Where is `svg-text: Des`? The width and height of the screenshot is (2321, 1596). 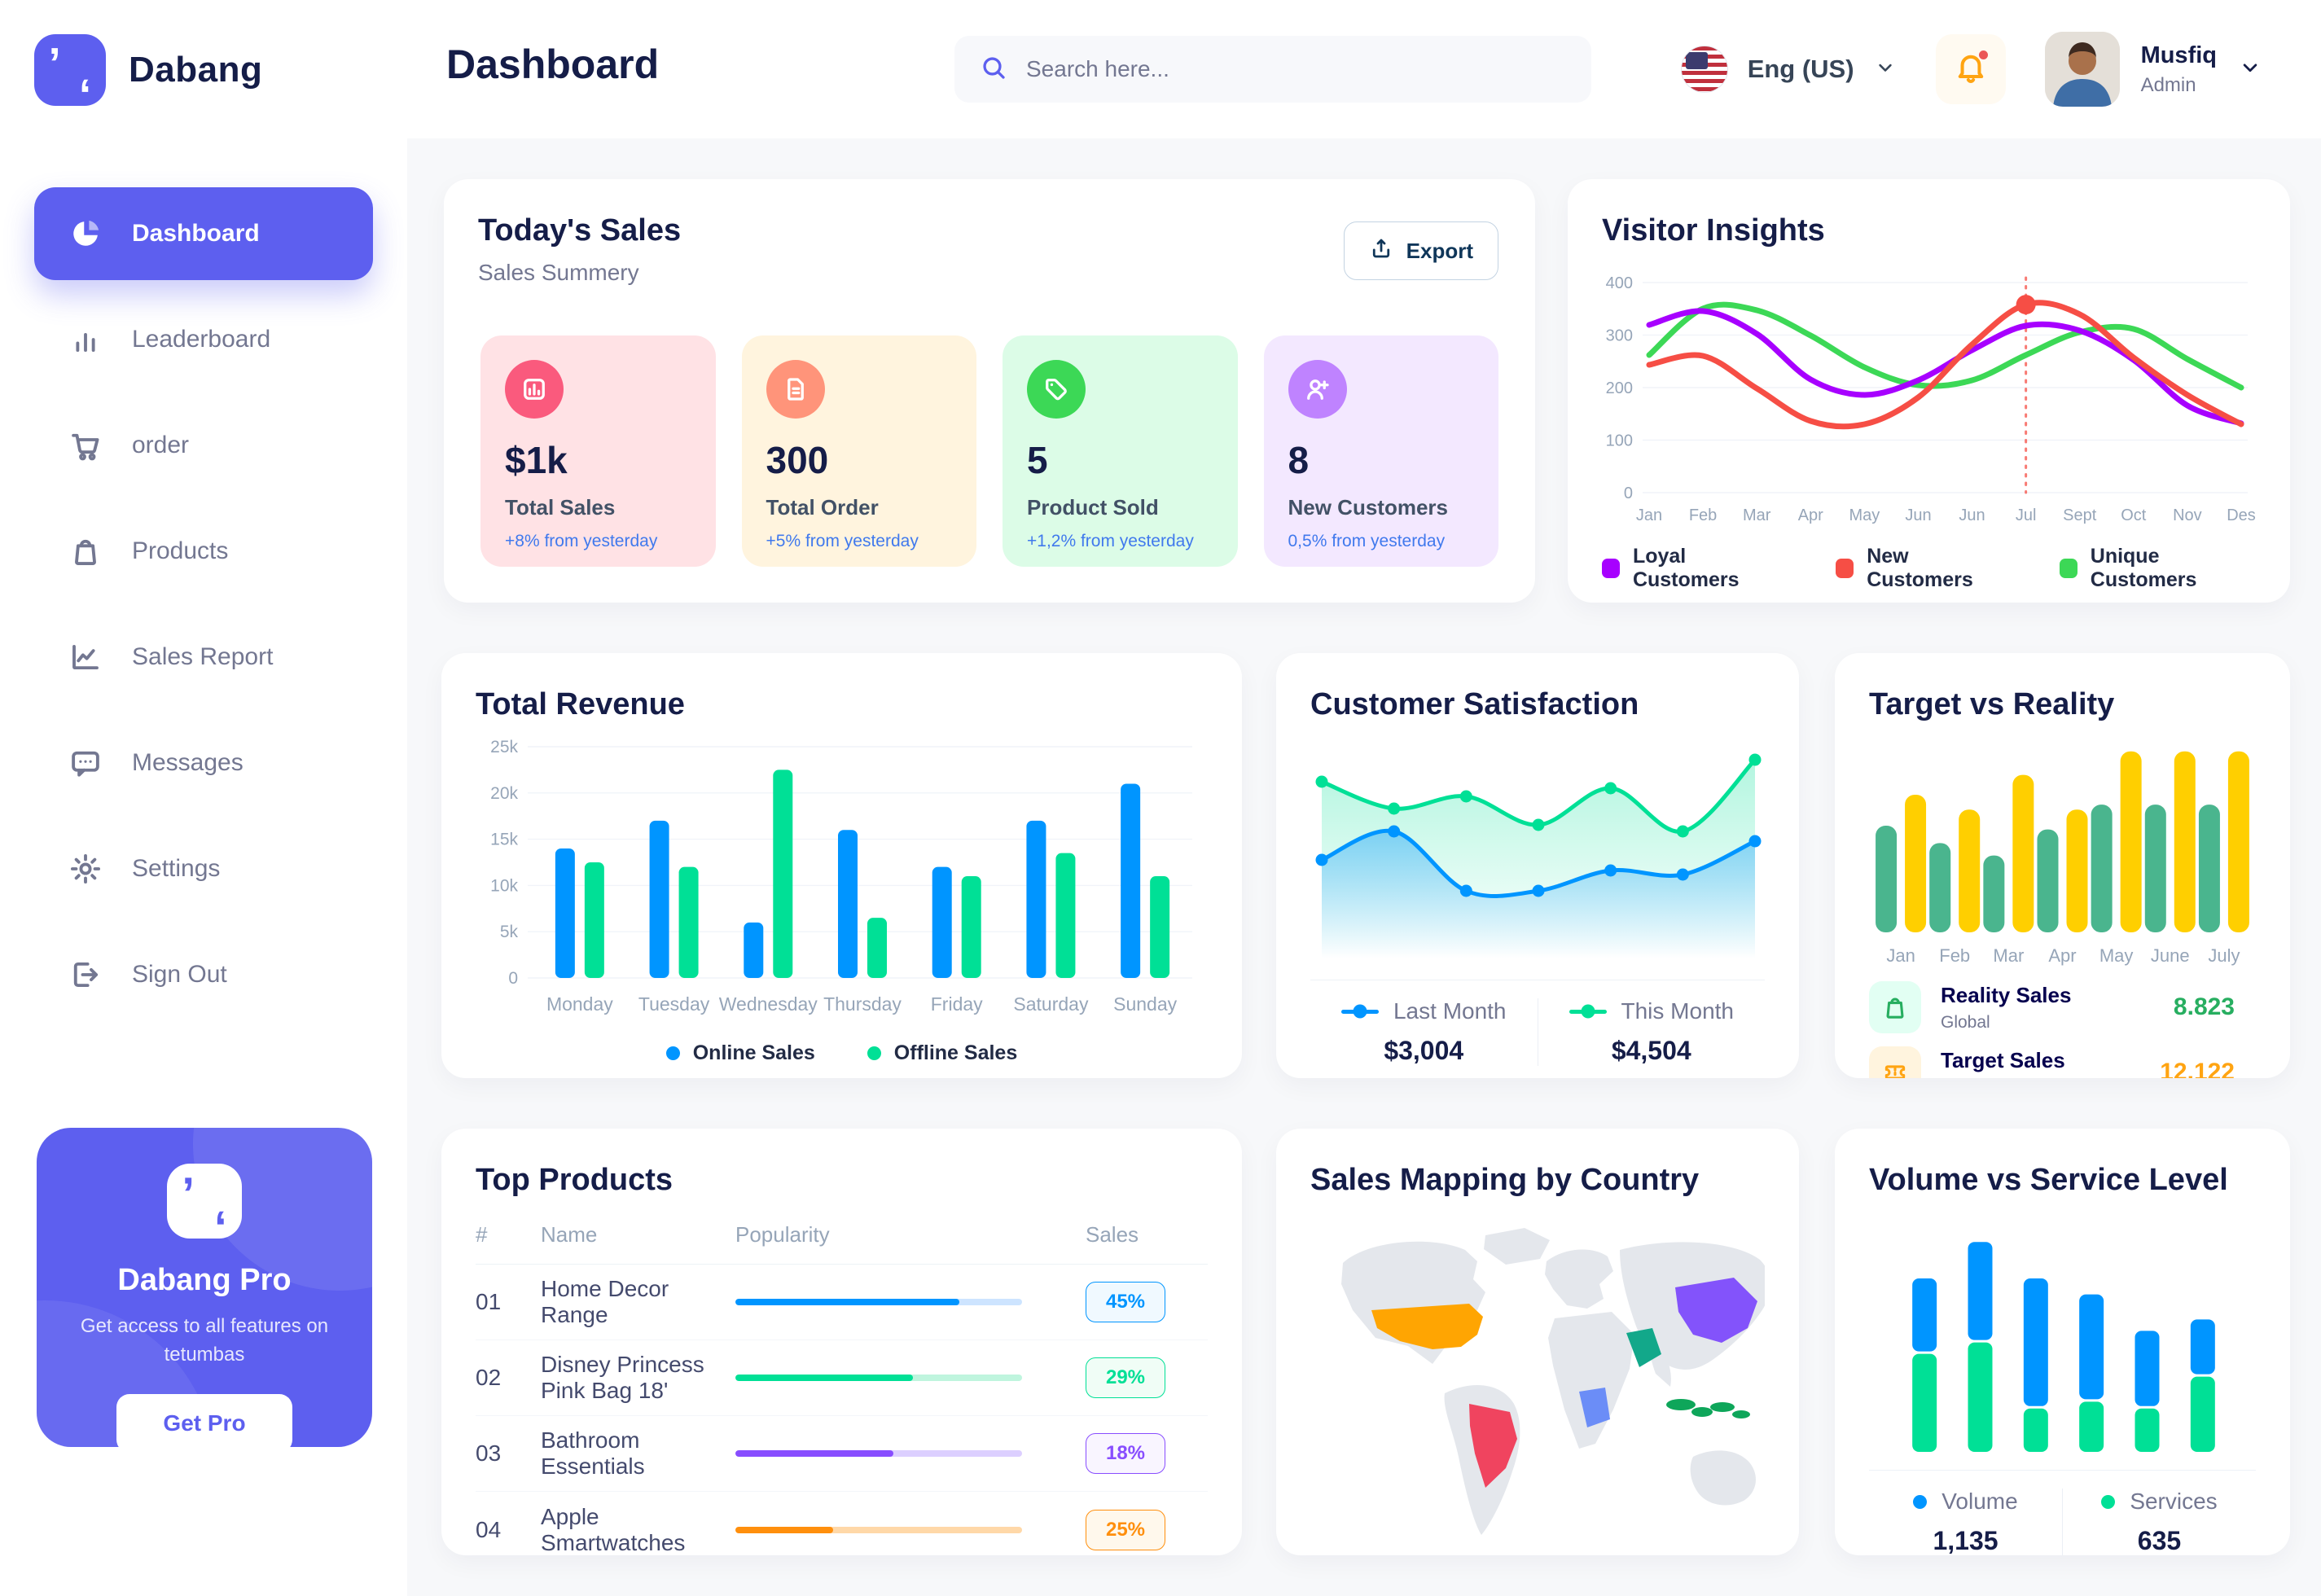
svg-text: Des is located at coordinates (2241, 515).